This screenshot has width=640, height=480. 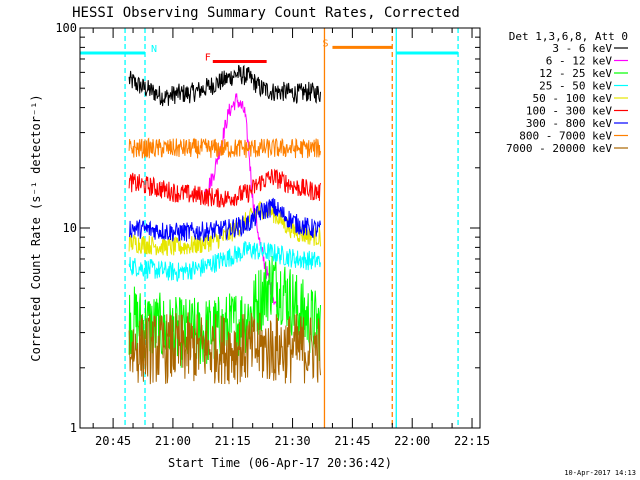 I want to click on x-tick-label: 21:00, so click(x=173, y=441).